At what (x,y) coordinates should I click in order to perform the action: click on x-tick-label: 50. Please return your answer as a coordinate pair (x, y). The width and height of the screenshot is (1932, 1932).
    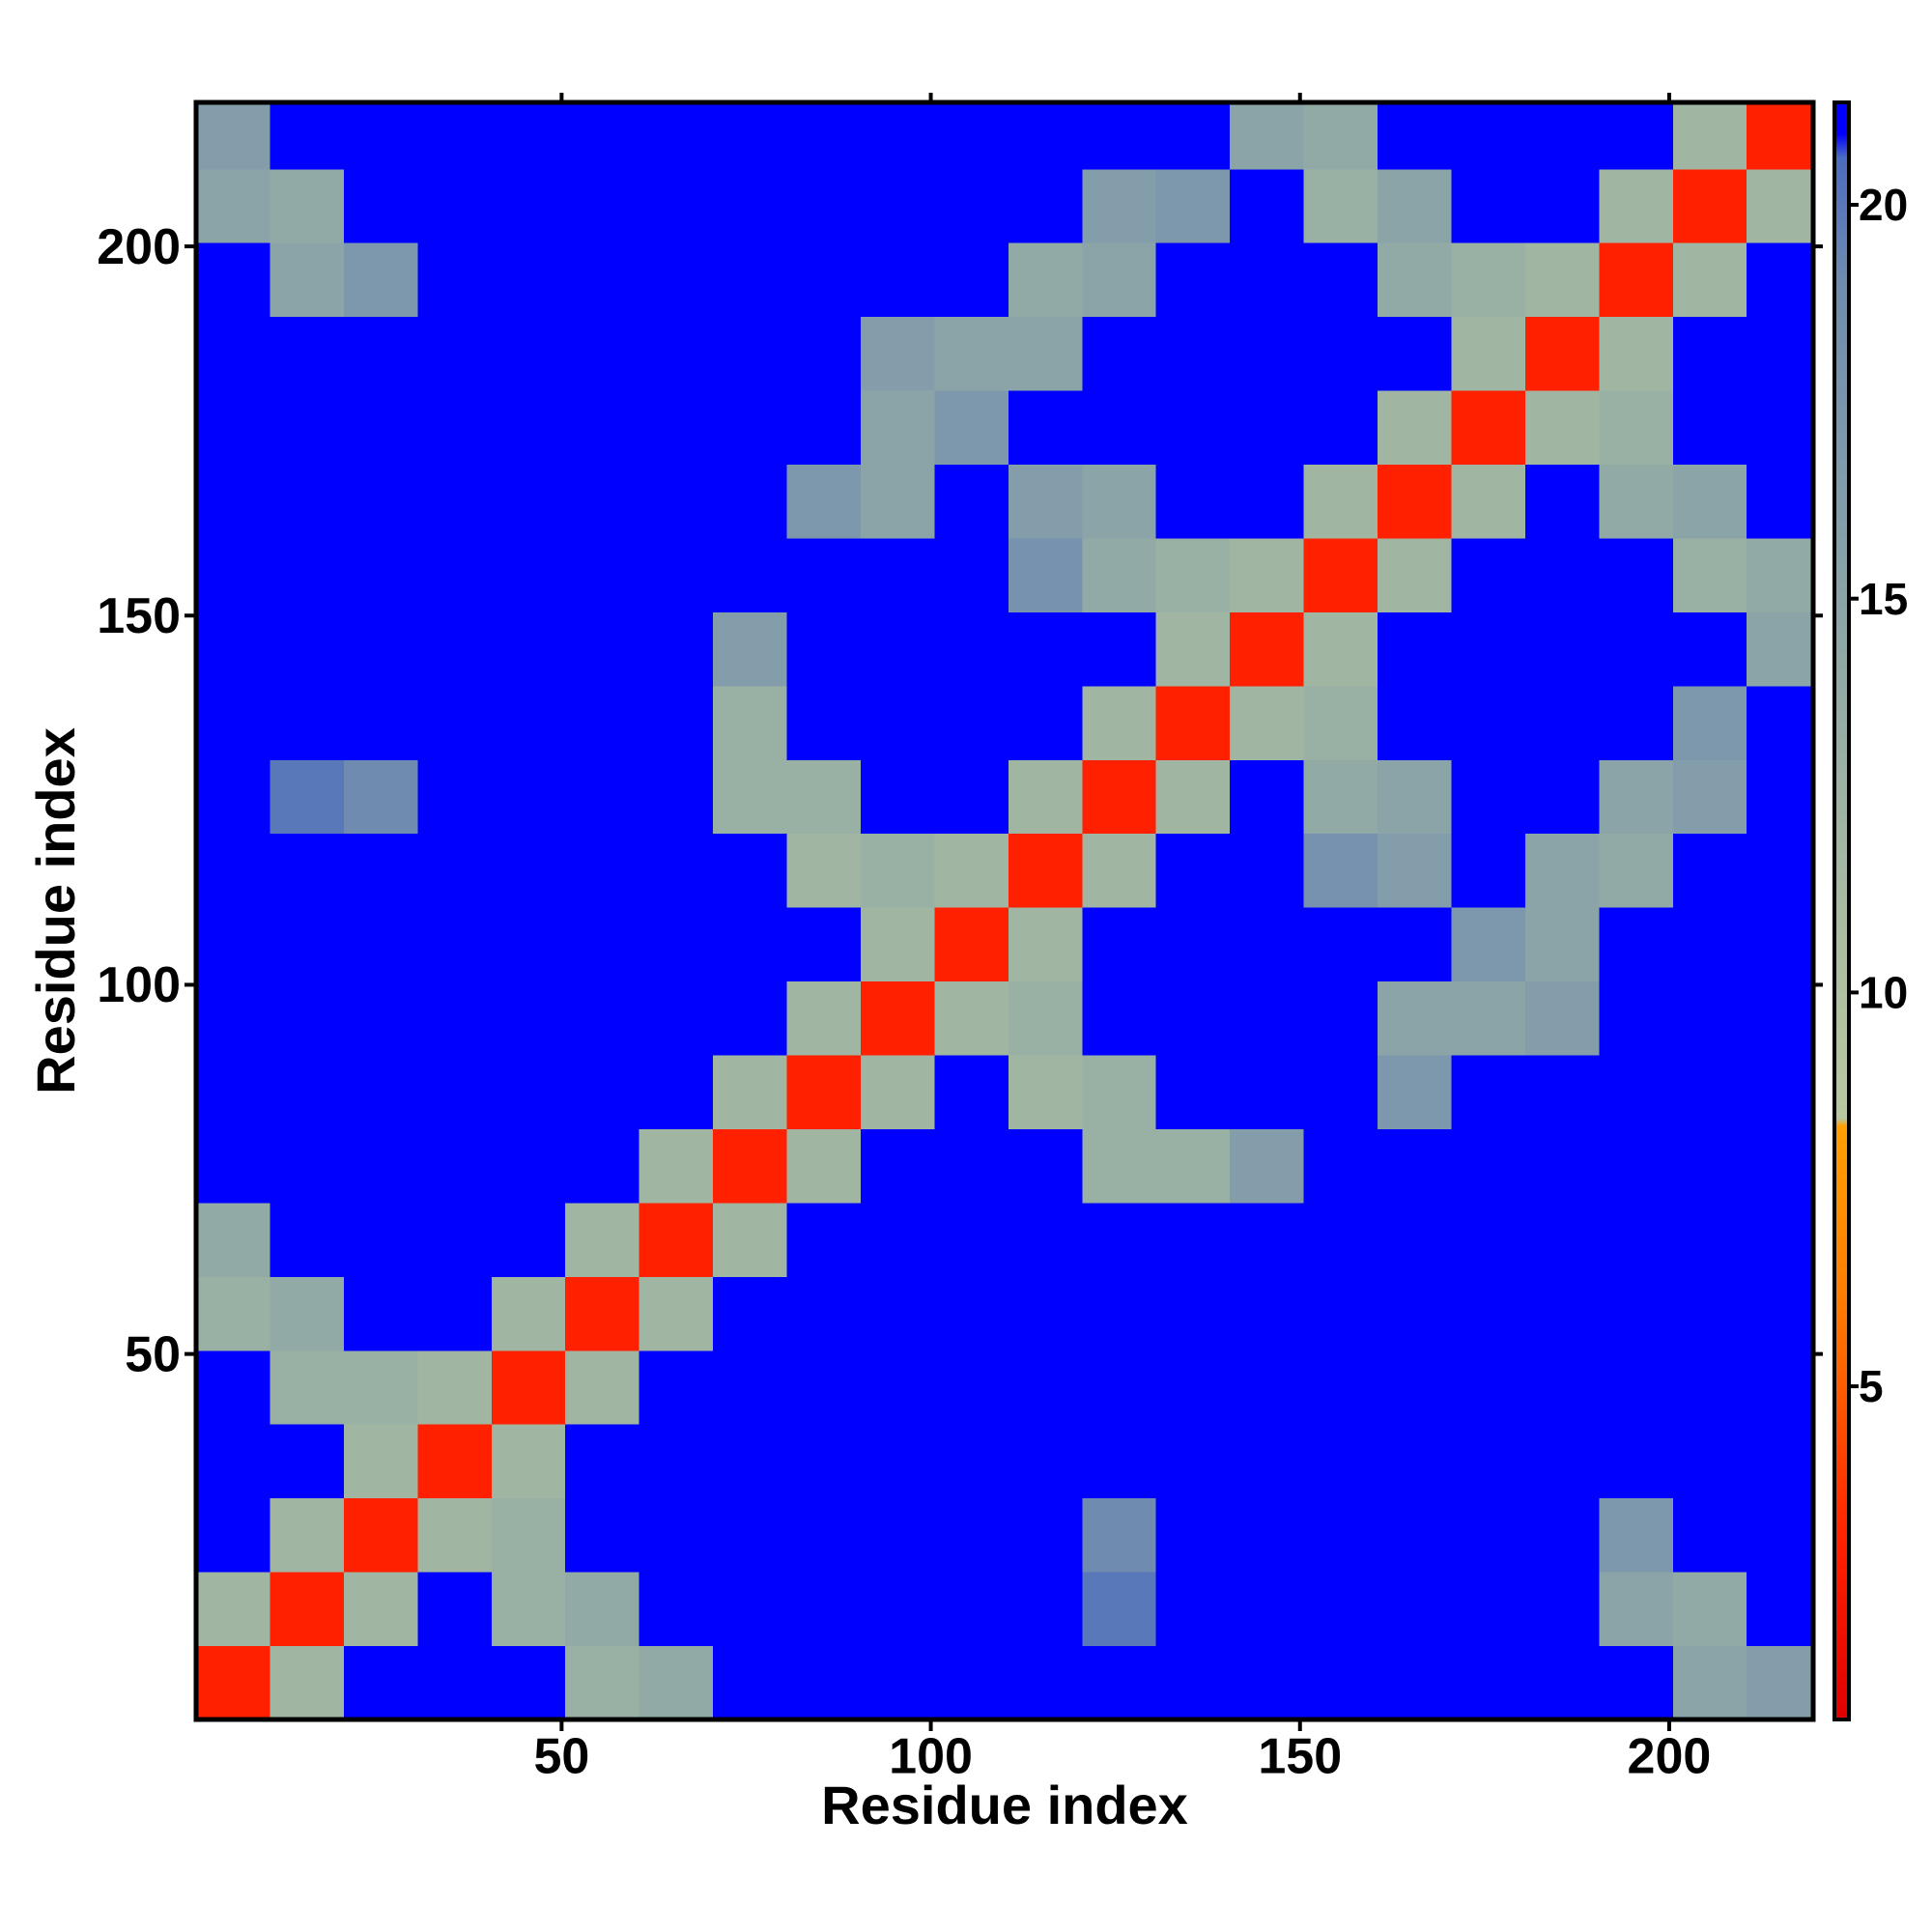
    Looking at the image, I should click on (561, 1757).